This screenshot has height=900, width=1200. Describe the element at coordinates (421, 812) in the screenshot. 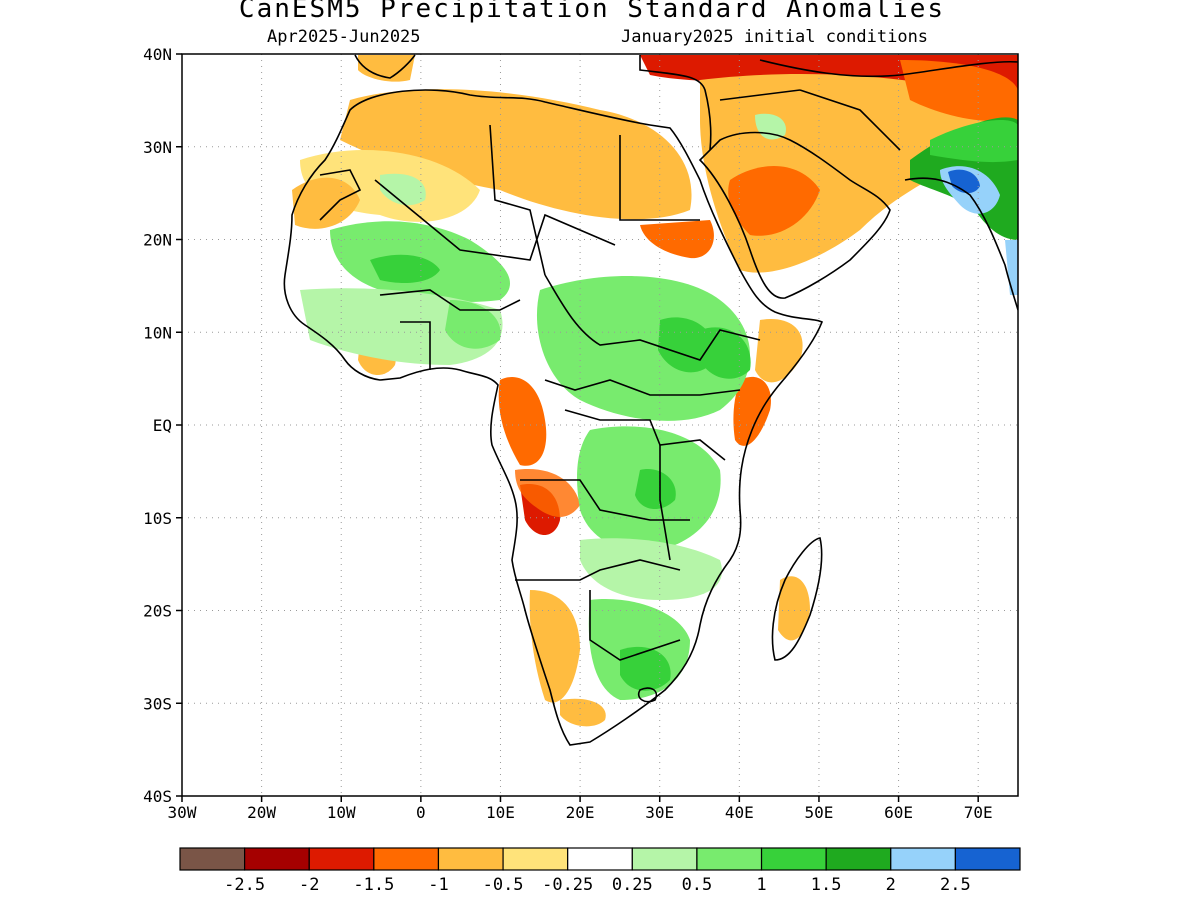

I see `x-tick-label: 0` at that location.